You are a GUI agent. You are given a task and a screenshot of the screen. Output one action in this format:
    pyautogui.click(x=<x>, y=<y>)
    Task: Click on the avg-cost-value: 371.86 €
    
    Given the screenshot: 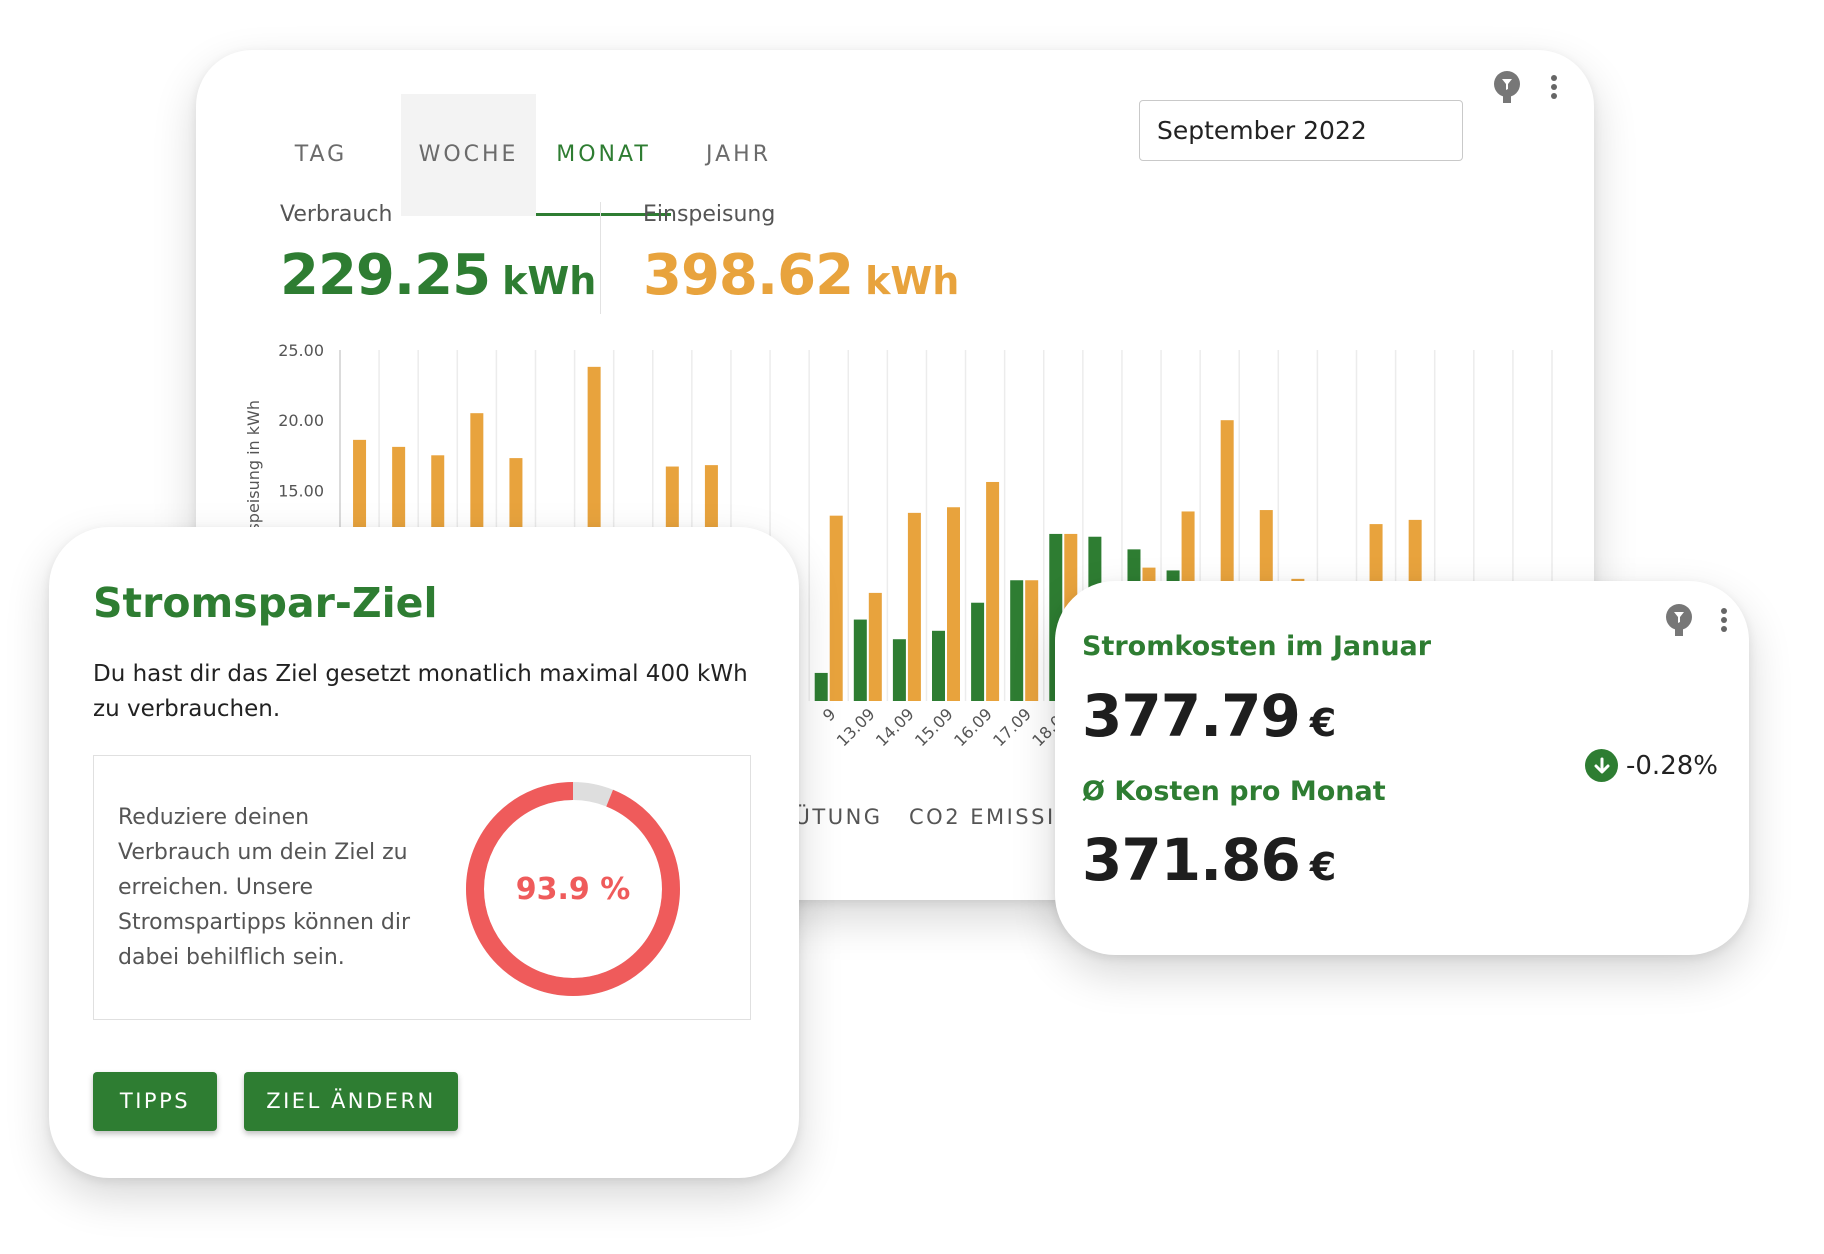 What is the action you would take?
    pyautogui.click(x=1209, y=860)
    